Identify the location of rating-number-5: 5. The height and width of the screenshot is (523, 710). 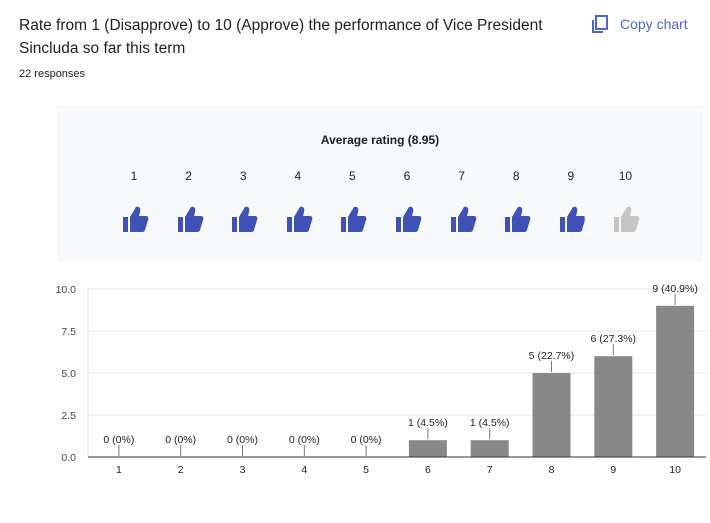
(352, 176).